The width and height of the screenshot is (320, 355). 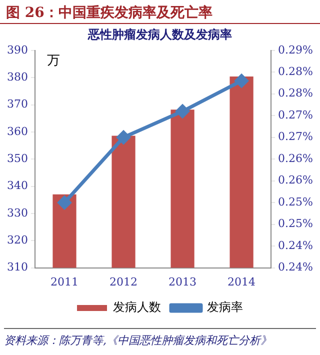 What do you see at coordinates (17, 239) in the screenshot?
I see `y-tick-label: 320` at bounding box center [17, 239].